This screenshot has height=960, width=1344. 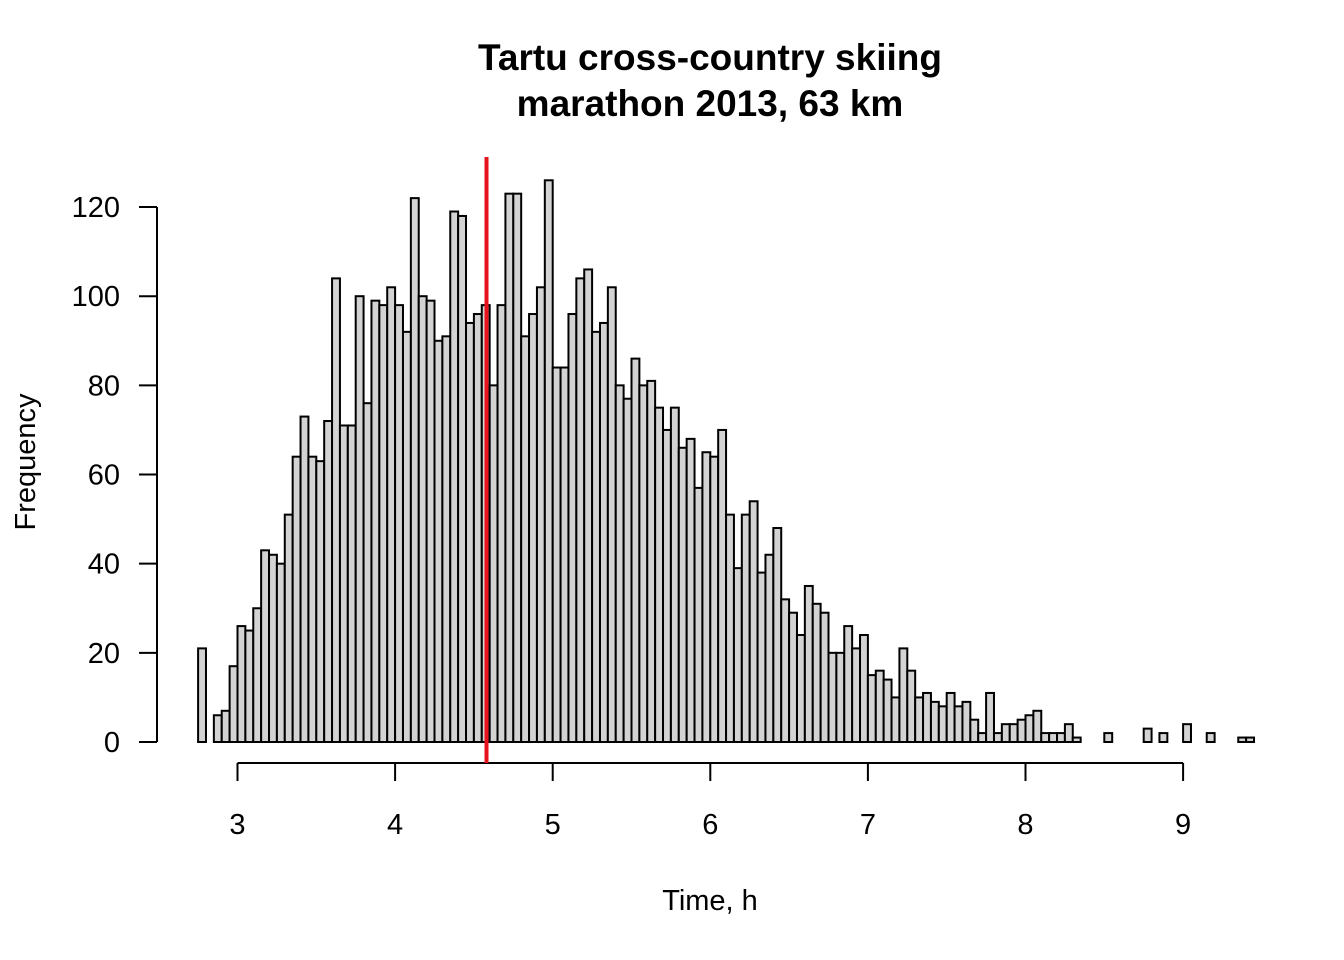 I want to click on y-axis-label: Frequency, so click(x=26, y=462).